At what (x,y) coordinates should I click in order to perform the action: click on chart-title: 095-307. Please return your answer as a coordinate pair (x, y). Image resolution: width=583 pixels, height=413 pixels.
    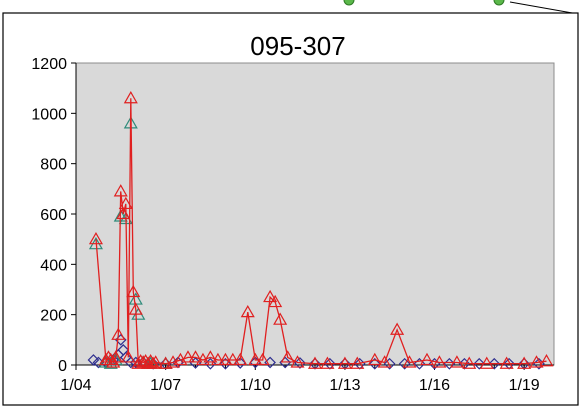
    Looking at the image, I should click on (297, 46).